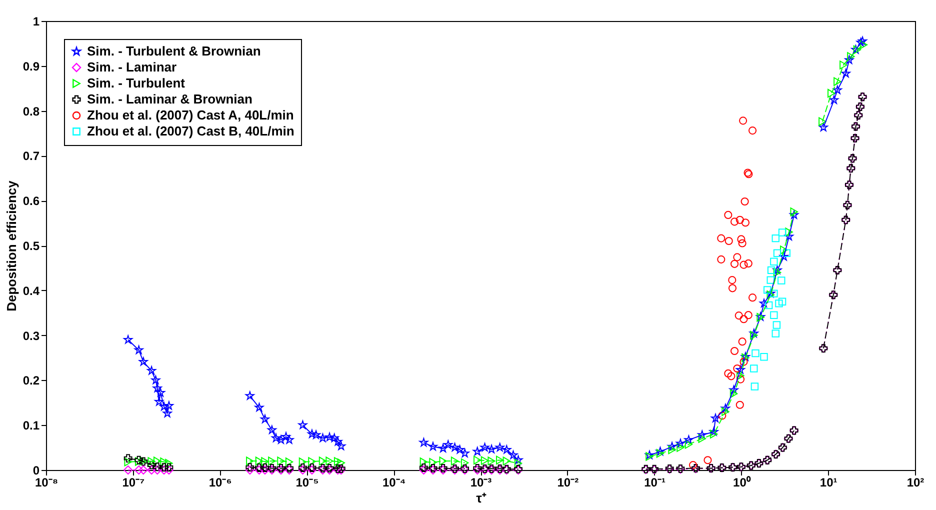  Describe the element at coordinates (31, 291) in the screenshot. I see `y-tick-label: 0.4` at that location.